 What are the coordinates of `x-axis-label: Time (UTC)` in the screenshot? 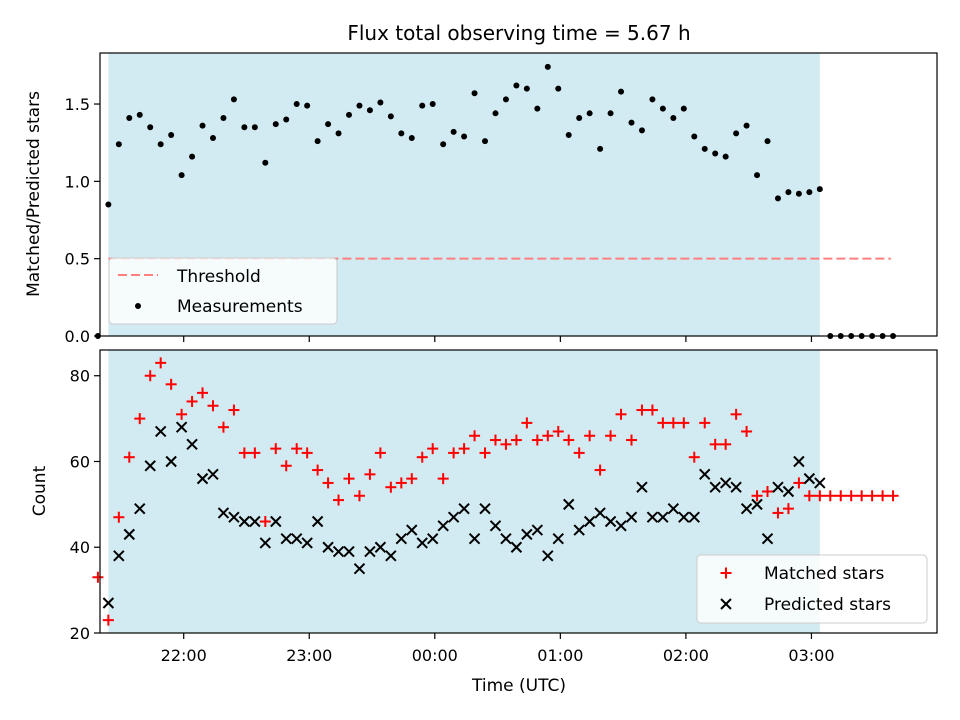 It's located at (518, 686).